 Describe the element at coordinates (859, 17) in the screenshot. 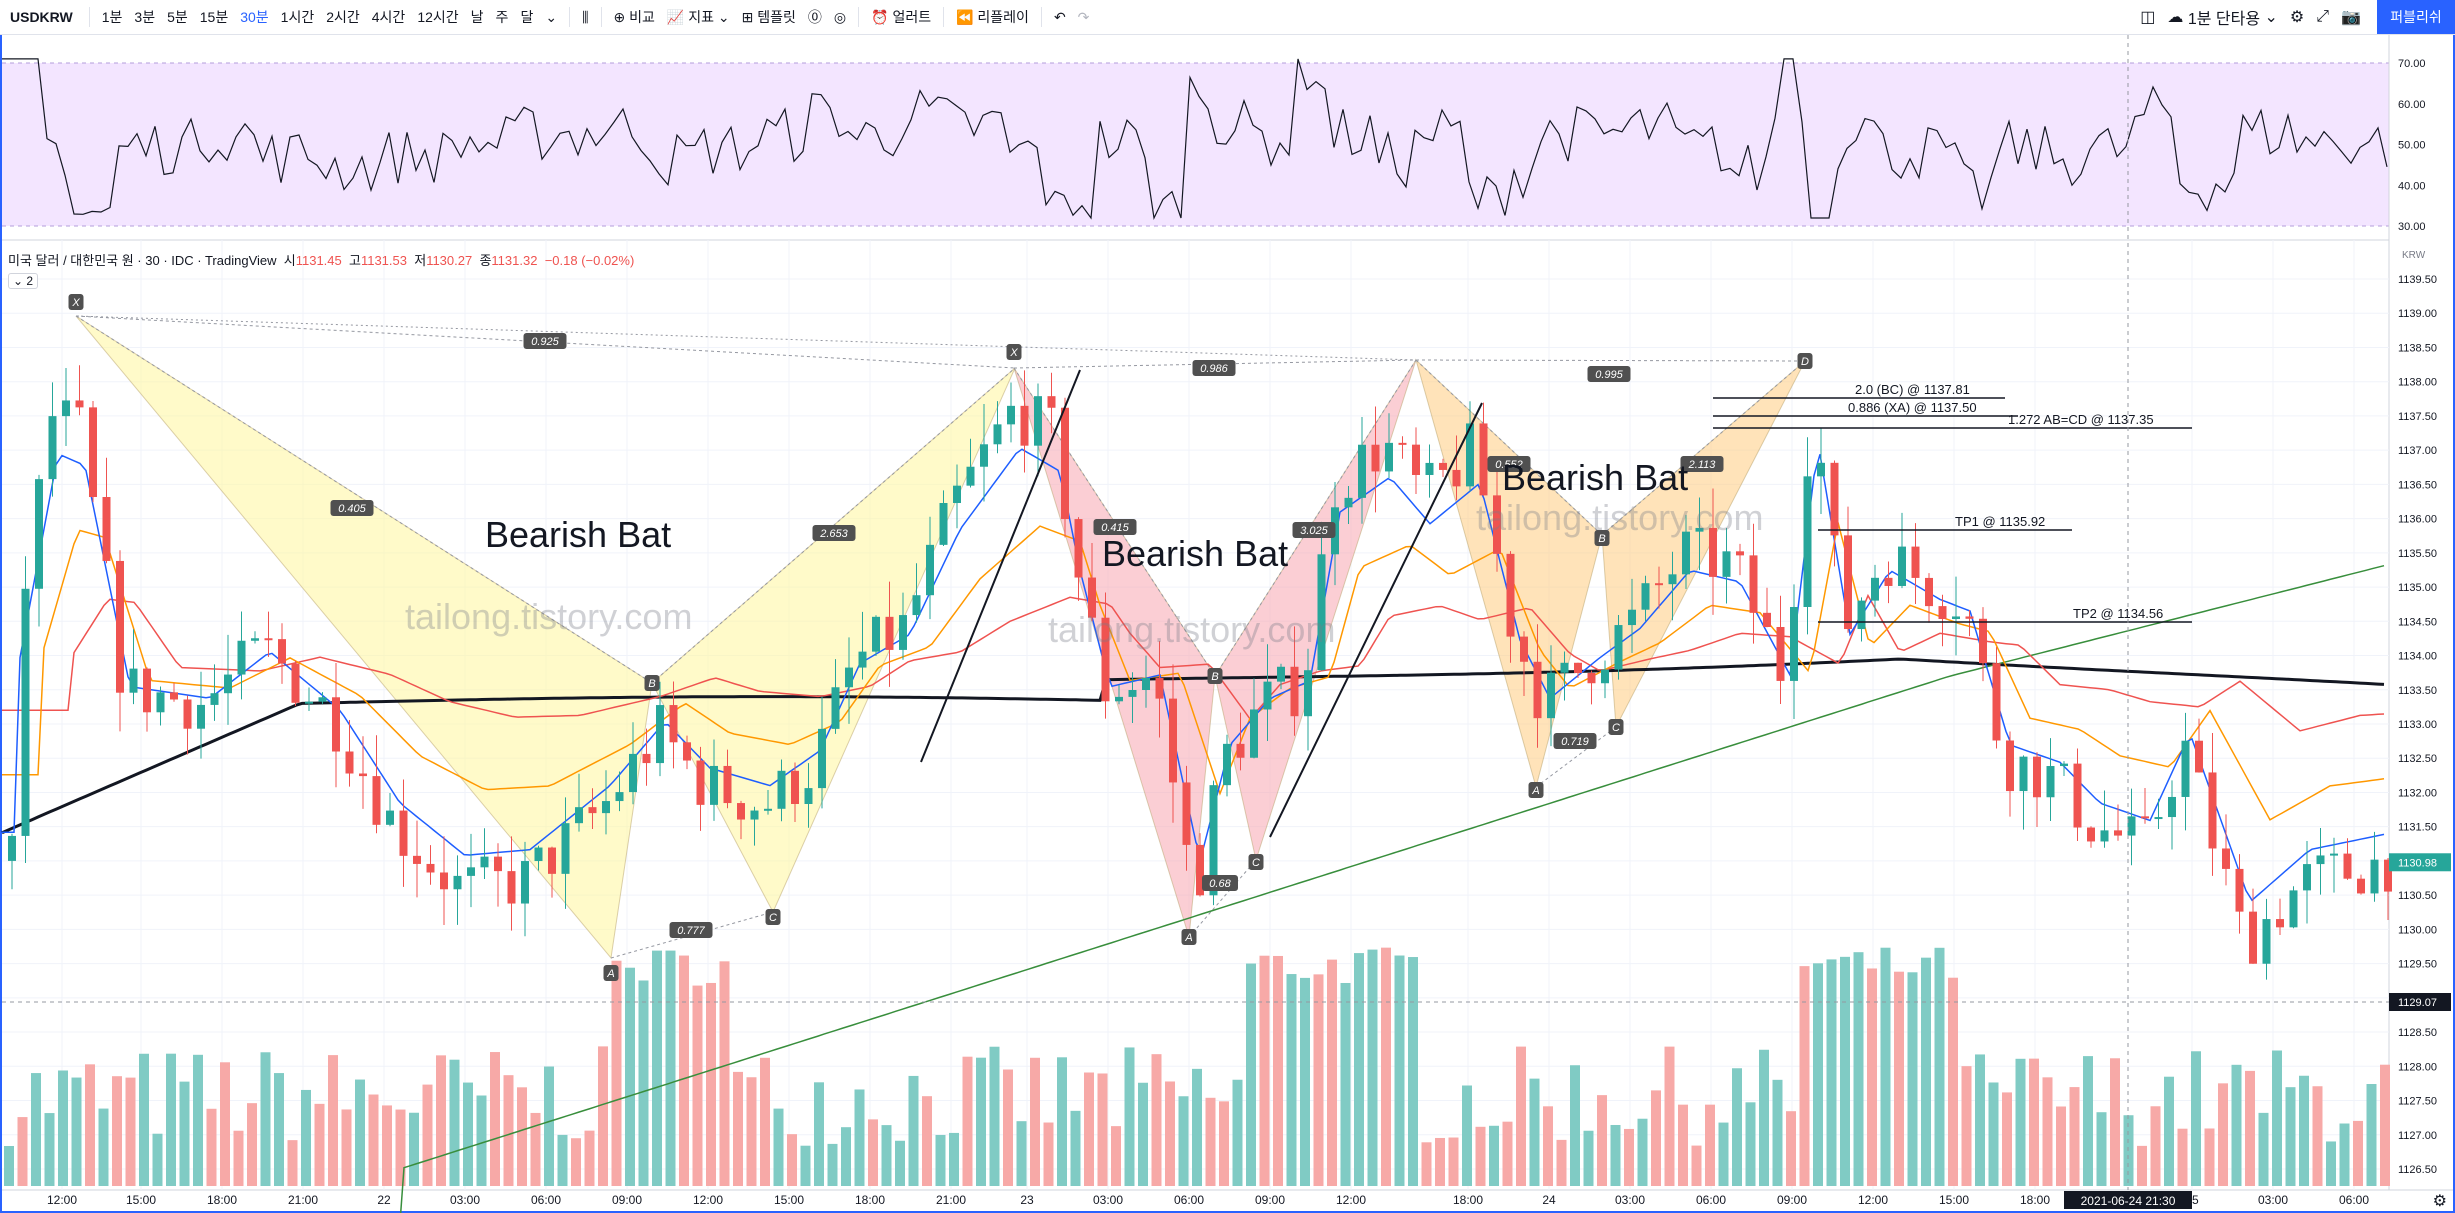

I see `toolbar-divider` at that location.